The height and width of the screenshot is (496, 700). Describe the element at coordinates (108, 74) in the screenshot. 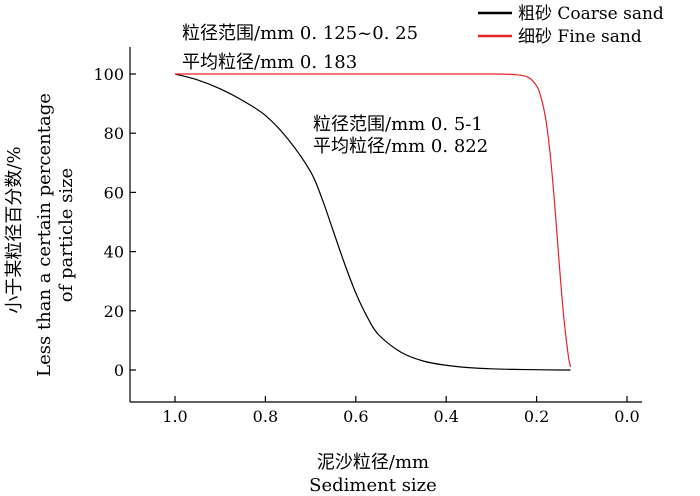

I see `y-tick-label: 100` at that location.